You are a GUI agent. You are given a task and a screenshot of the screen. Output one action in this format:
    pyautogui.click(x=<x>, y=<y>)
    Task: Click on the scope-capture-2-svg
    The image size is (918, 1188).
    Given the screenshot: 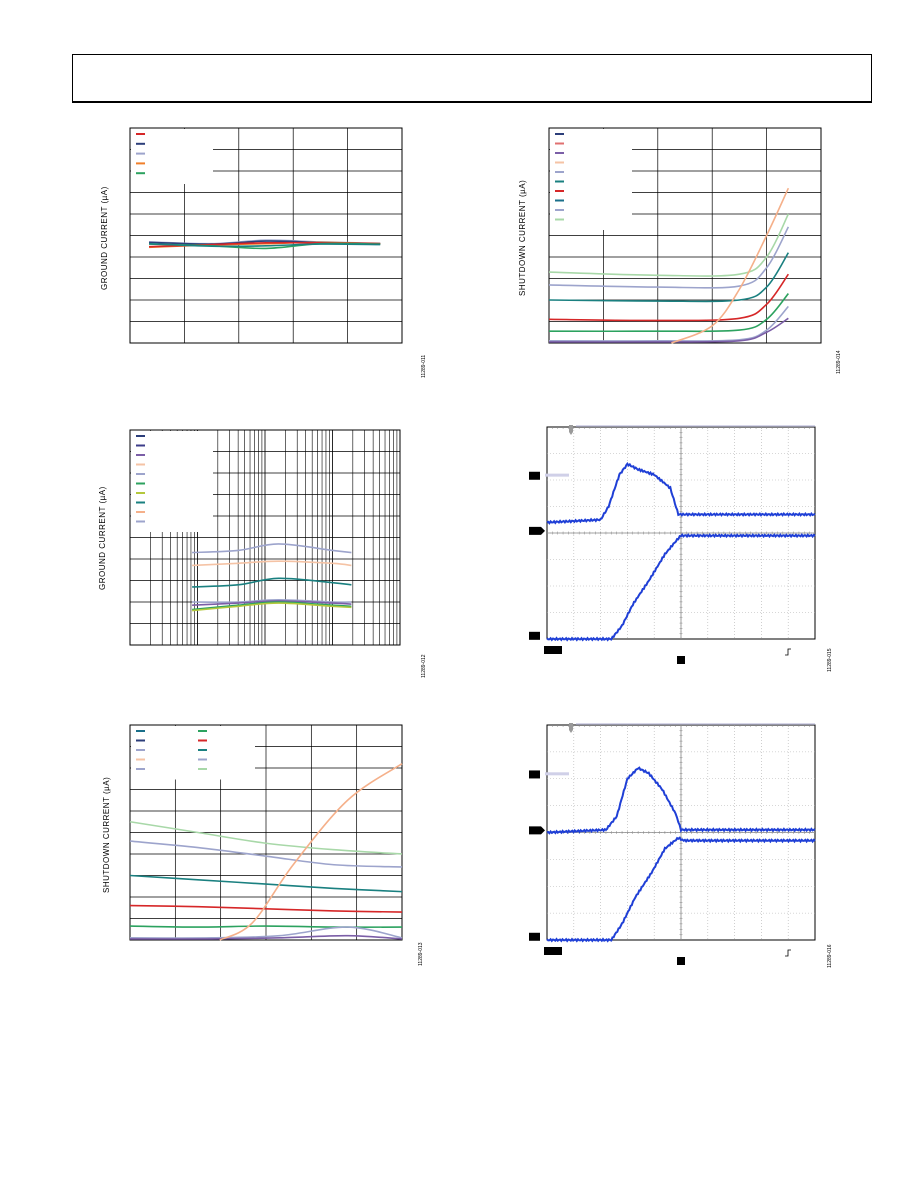 What is the action you would take?
    pyautogui.click(x=672, y=844)
    